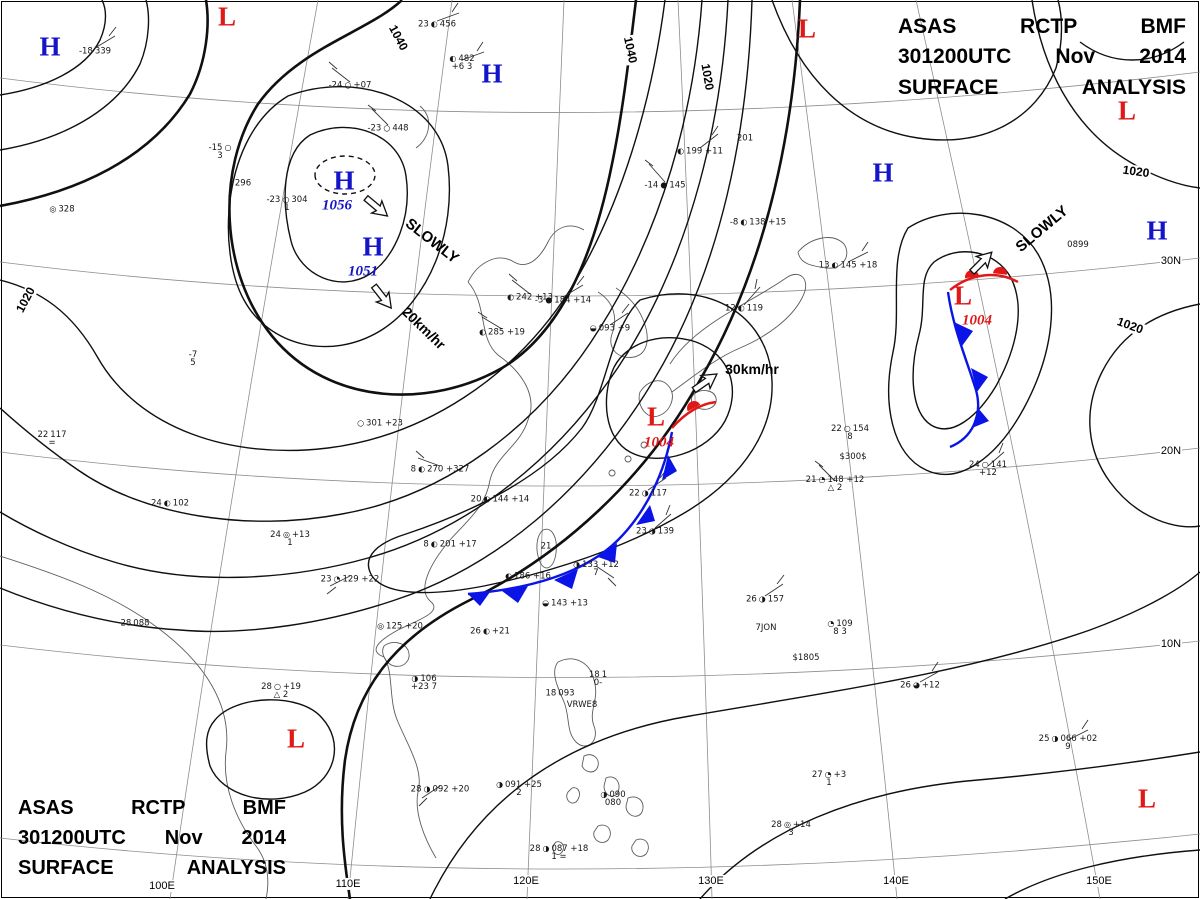 This screenshot has width=1200, height=899. Describe the element at coordinates (984, 279) in the screenshot. I see `warm-front-east` at that location.